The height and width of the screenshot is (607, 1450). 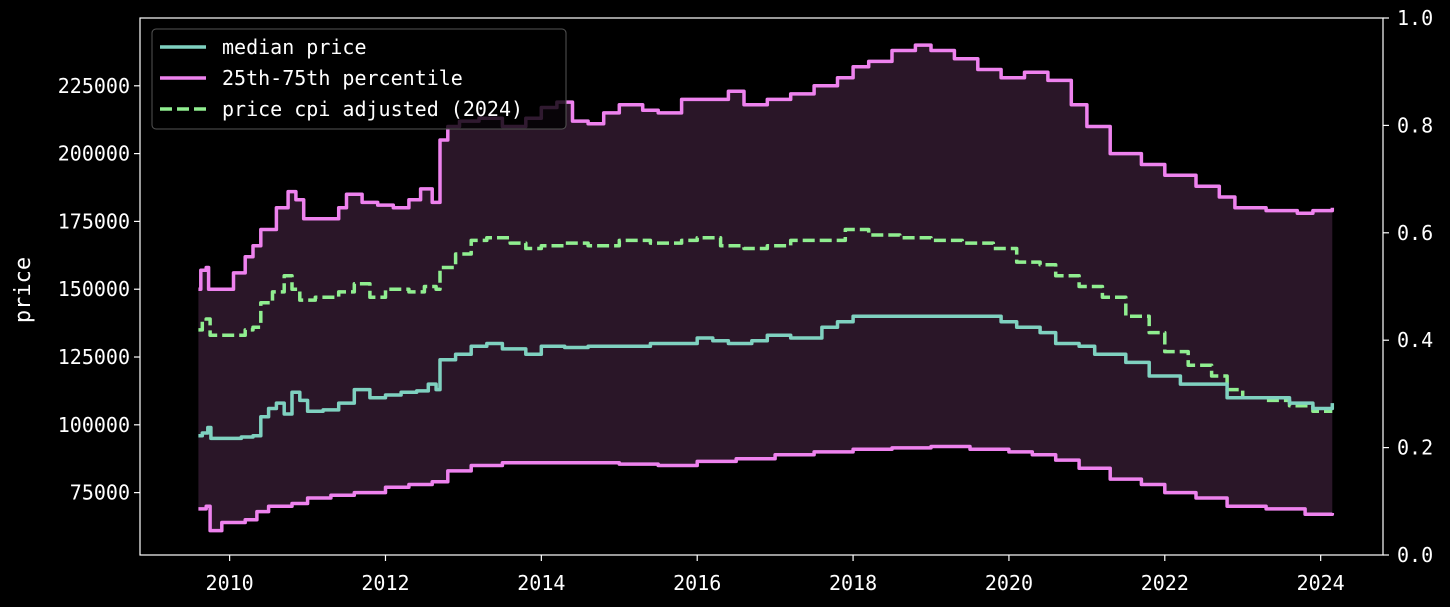 I want to click on legend-label: 25th-75th percentile, so click(x=342, y=78).